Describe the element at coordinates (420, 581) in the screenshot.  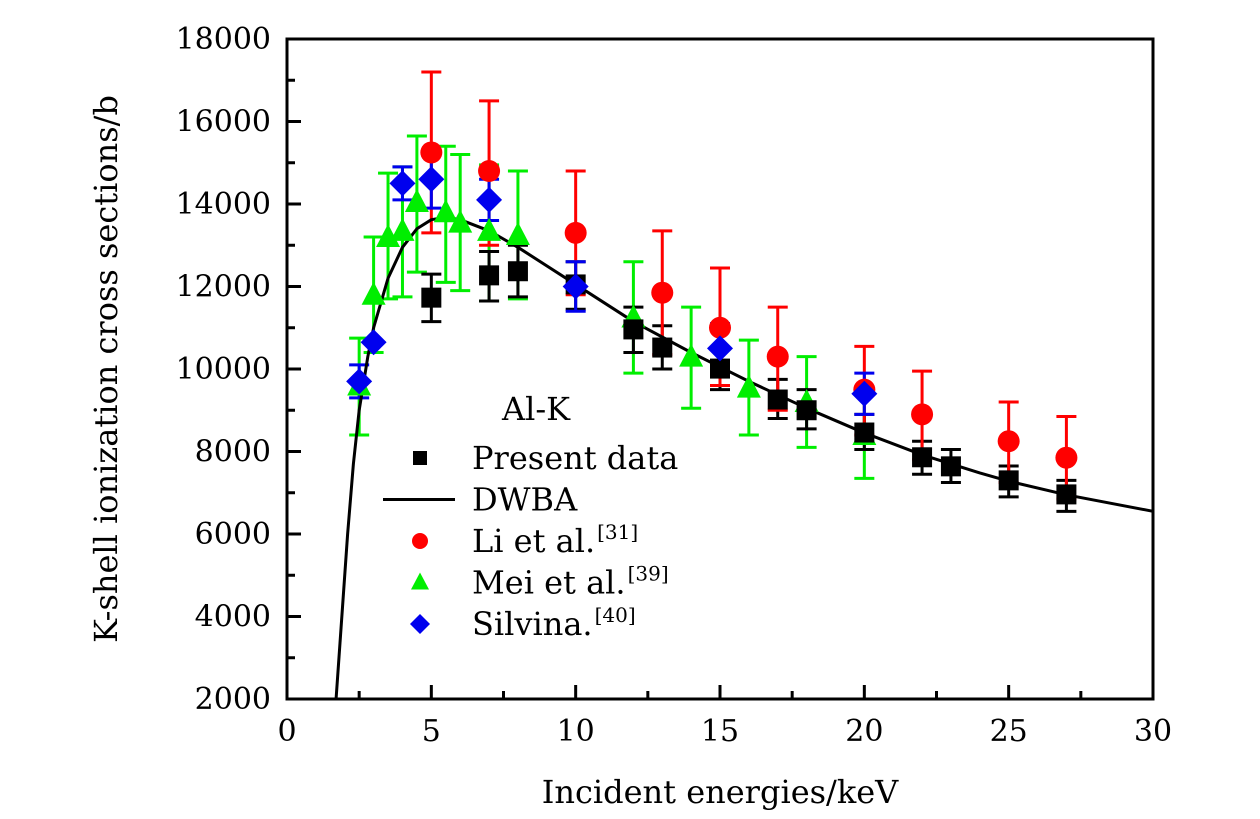
I see `legend-marker-triangle` at that location.